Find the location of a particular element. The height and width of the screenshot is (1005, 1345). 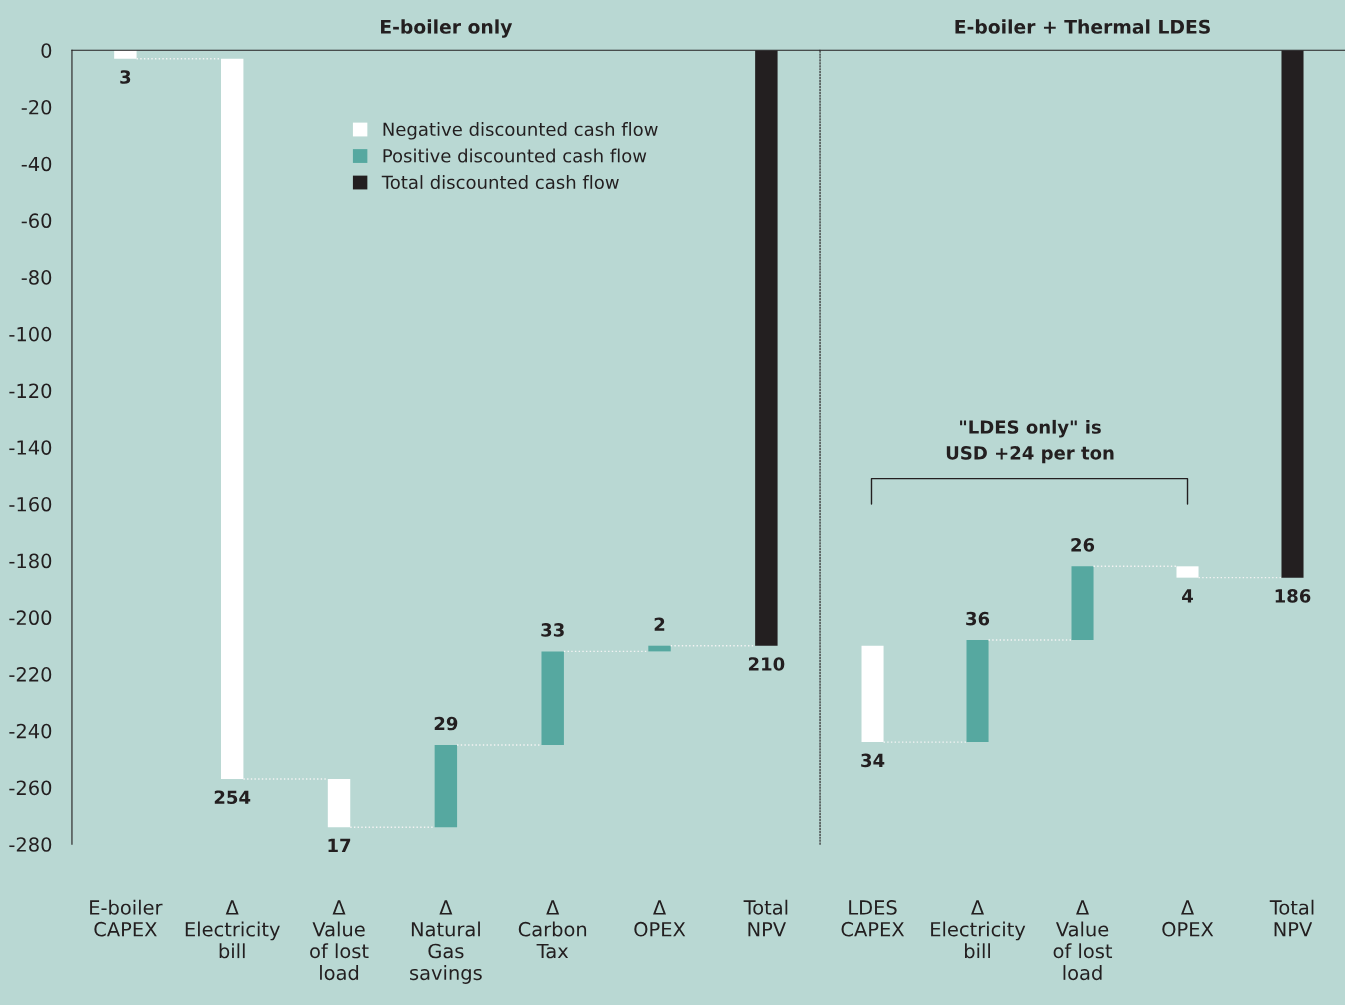

y-tick-label: -220 is located at coordinates (30, 674).